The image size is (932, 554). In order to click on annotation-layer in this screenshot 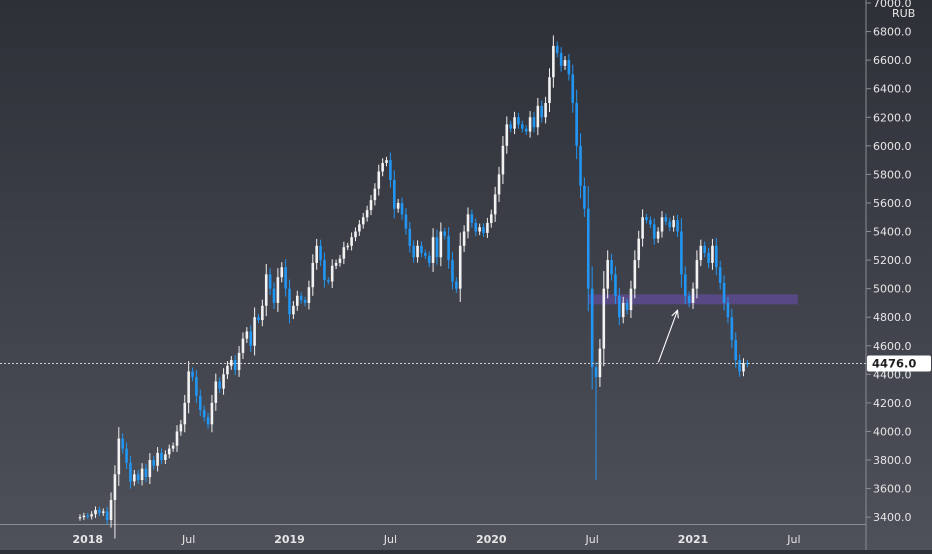, I will do `click(668, 336)`.